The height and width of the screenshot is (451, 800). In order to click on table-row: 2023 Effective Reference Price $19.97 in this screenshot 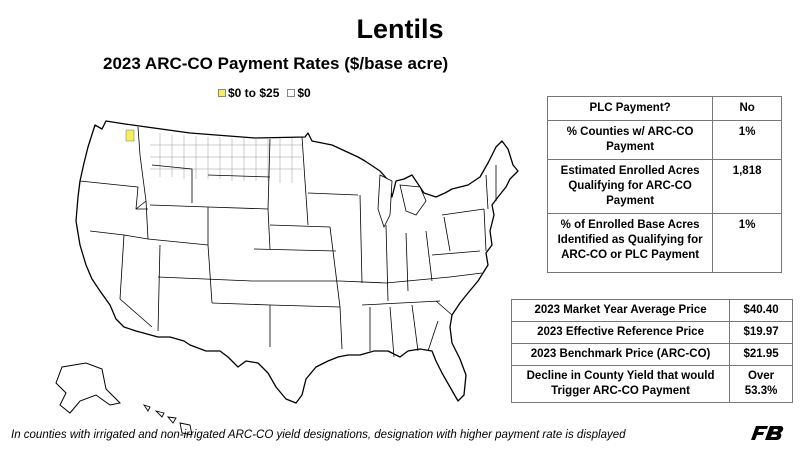, I will do `click(651, 332)`.